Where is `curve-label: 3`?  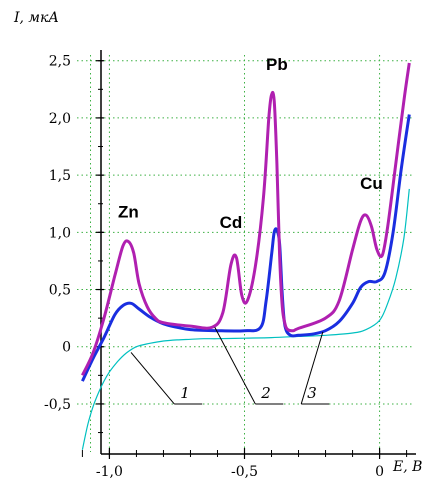
curve-label: 3 is located at coordinates (312, 393).